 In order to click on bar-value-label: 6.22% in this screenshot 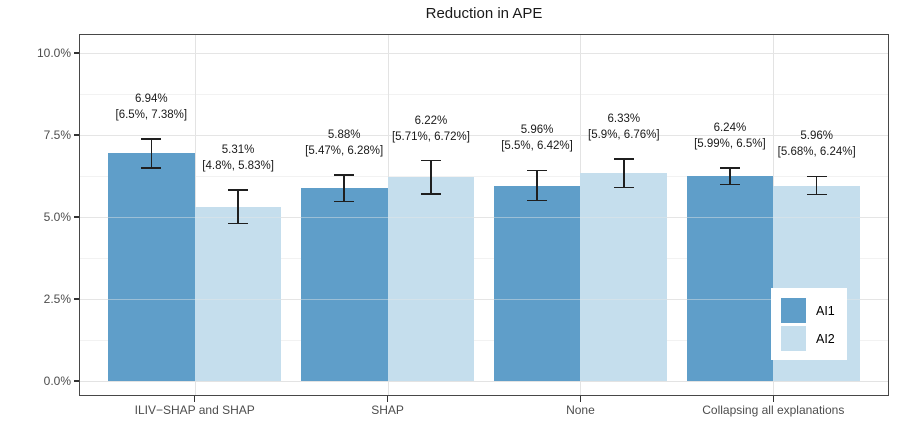, I will do `click(431, 120)`.